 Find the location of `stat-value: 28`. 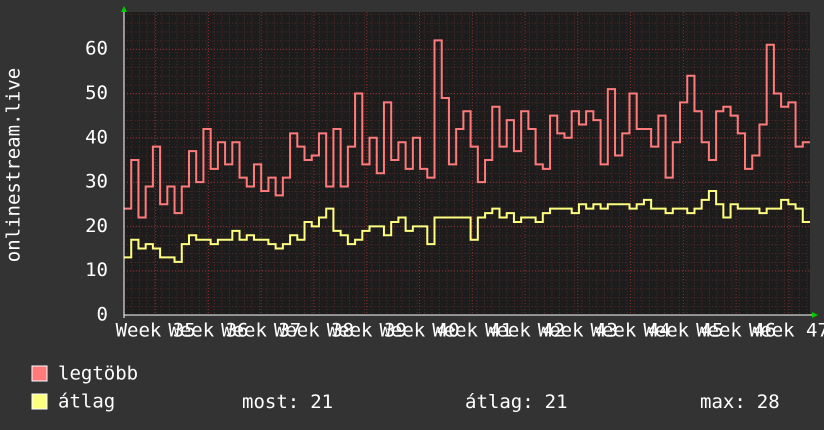

stat-value: 28 is located at coordinates (768, 402).